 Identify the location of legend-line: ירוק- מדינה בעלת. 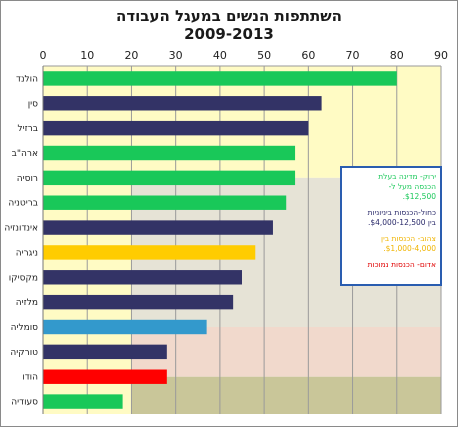
(407, 176).